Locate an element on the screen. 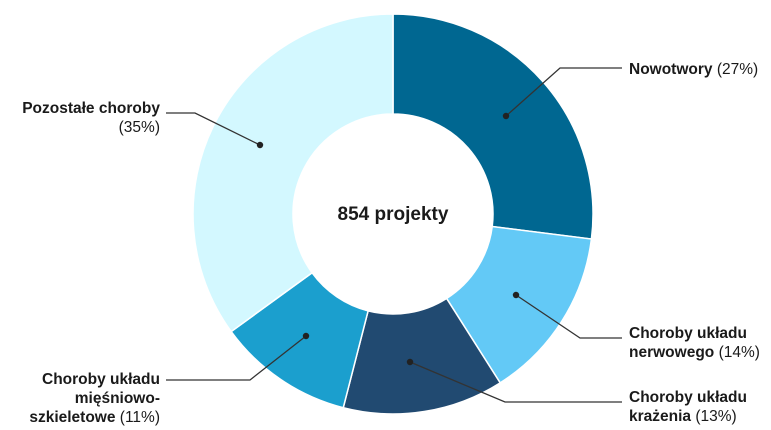 The height and width of the screenshot is (430, 771). slice-label-3-line-1: mięśniowo- is located at coordinates (117, 398).